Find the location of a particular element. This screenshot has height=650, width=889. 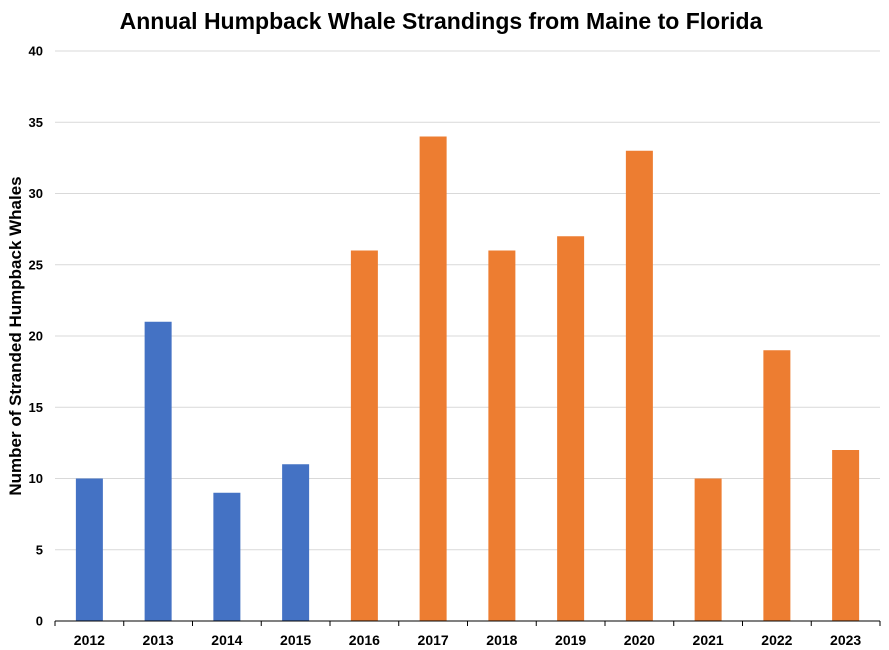

bar-2012 is located at coordinates (89, 549).